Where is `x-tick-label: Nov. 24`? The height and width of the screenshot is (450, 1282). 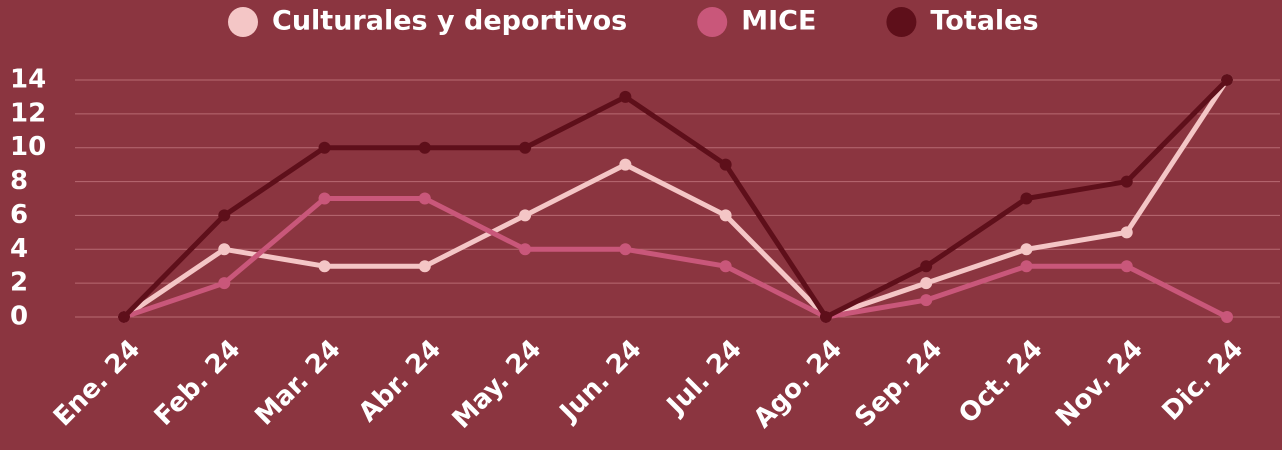 x-tick-label: Nov. 24 is located at coordinates (1099, 383).